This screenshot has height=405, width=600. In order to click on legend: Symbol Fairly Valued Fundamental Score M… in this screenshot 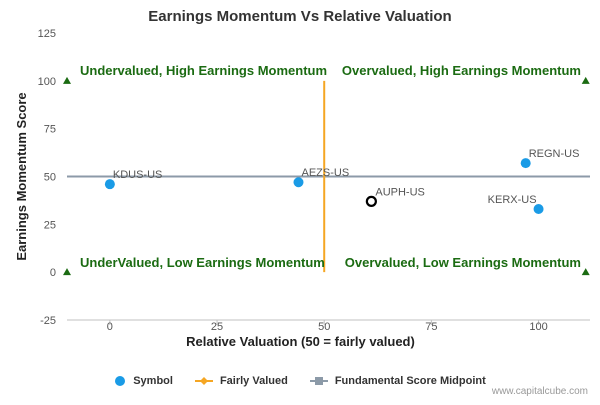, I will do `click(300, 382)`.